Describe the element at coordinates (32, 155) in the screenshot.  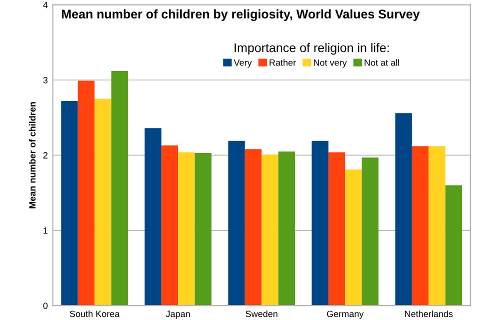
I see `y-axis-title: Mean number of children` at that location.